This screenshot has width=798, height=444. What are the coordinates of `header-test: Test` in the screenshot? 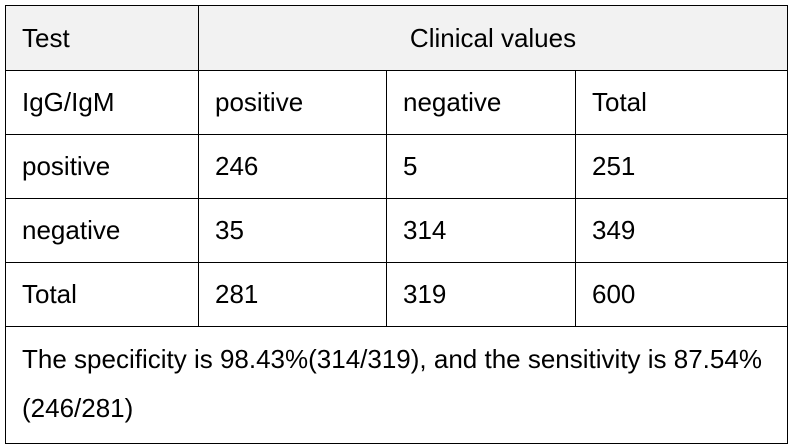 It's located at (102, 38).